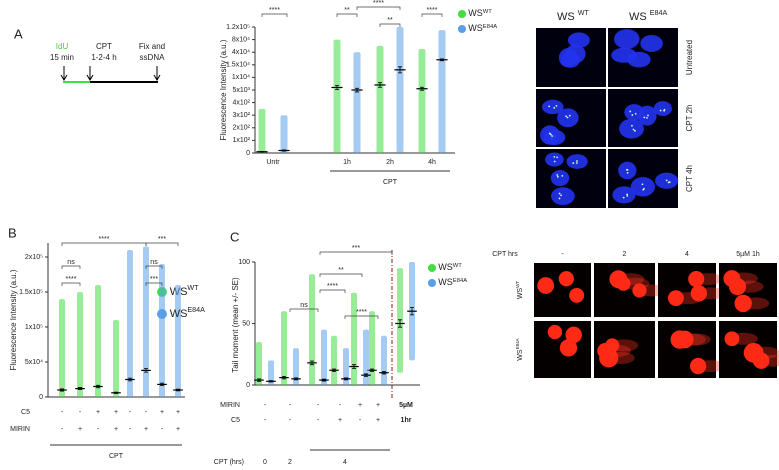  What do you see at coordinates (238, 65) in the screenshot?
I see `y-tick-label: 1.5x10⁴` at bounding box center [238, 65].